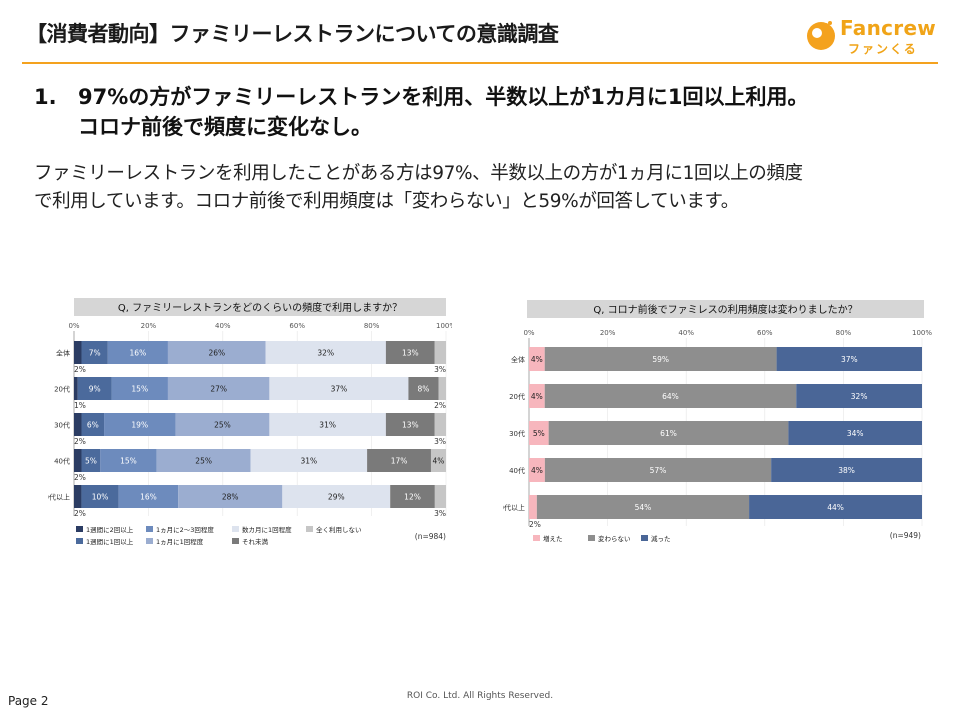  What do you see at coordinates (821, 35) in the screenshot?
I see `brand-logo-icon` at bounding box center [821, 35].